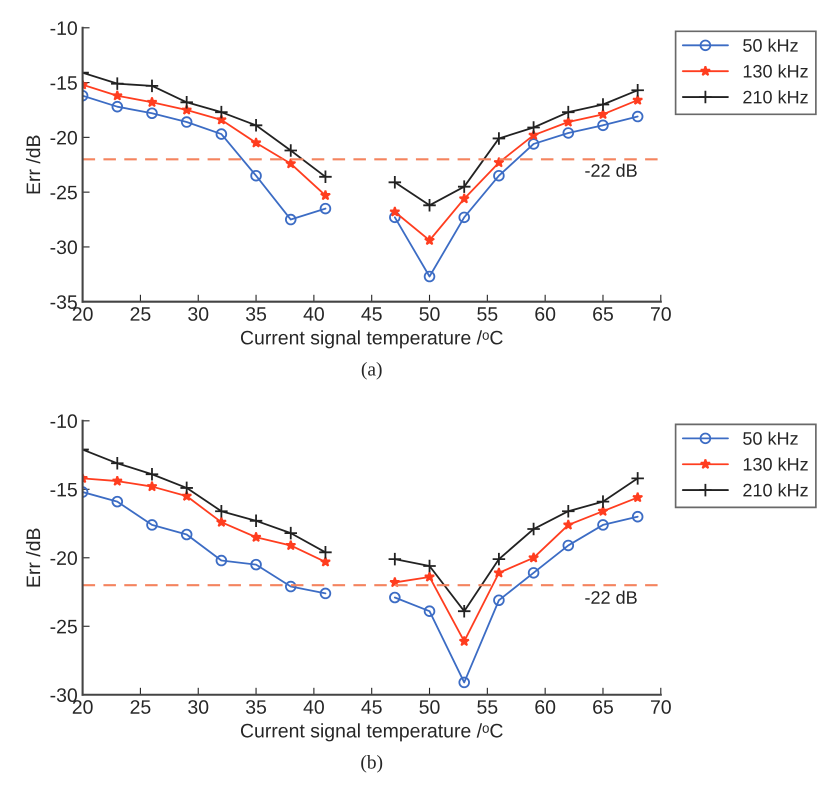 The image size is (826, 794). I want to click on text: (b), so click(371, 764).